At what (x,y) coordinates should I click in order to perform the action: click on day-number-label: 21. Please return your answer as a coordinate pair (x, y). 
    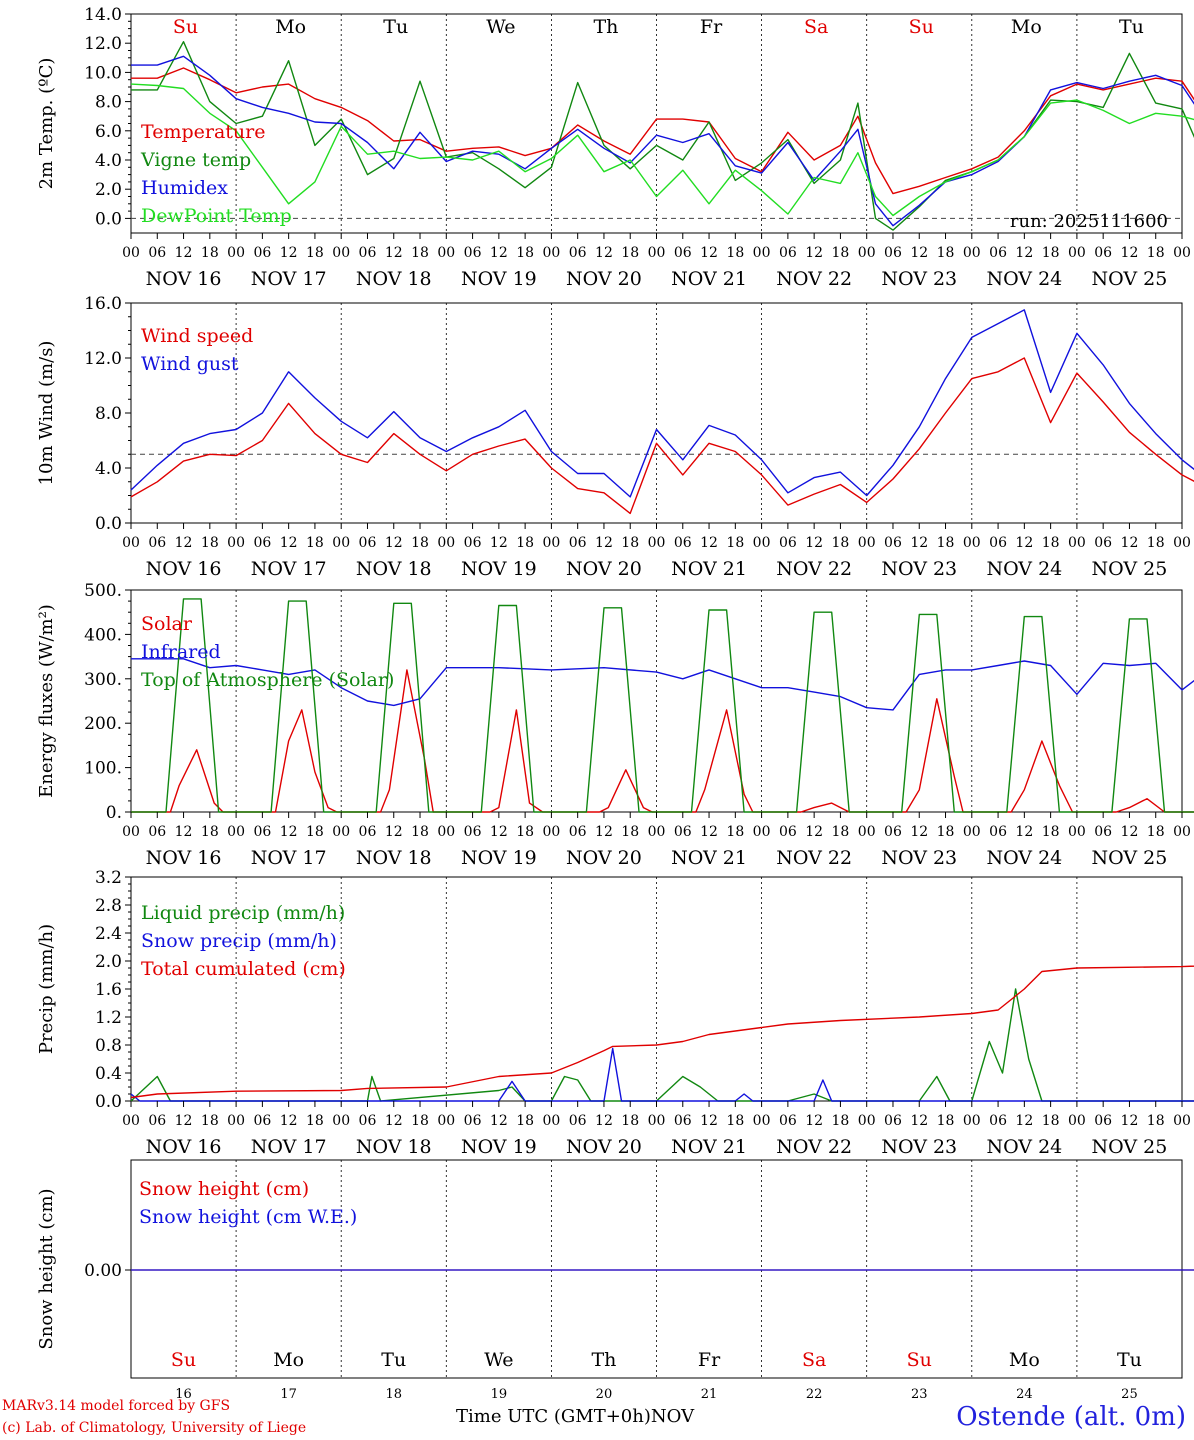
    Looking at the image, I should click on (709, 1394).